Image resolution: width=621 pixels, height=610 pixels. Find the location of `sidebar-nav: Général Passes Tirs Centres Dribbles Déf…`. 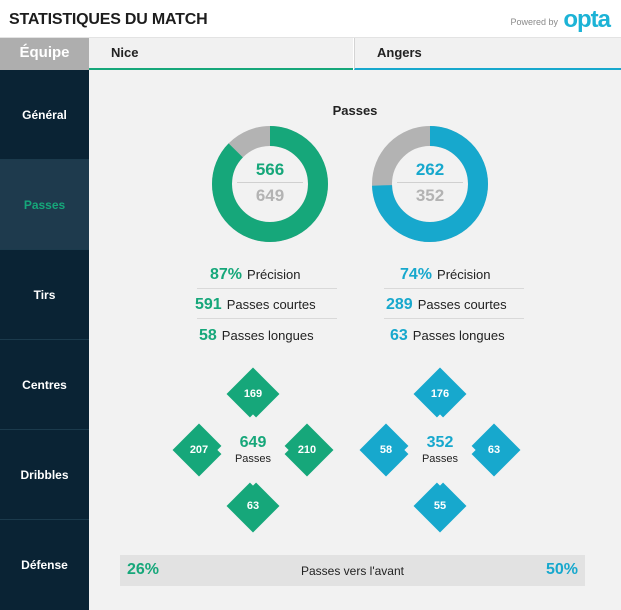

sidebar-nav: Général Passes Tirs Centres Dribbles Déf… is located at coordinates (44, 340).